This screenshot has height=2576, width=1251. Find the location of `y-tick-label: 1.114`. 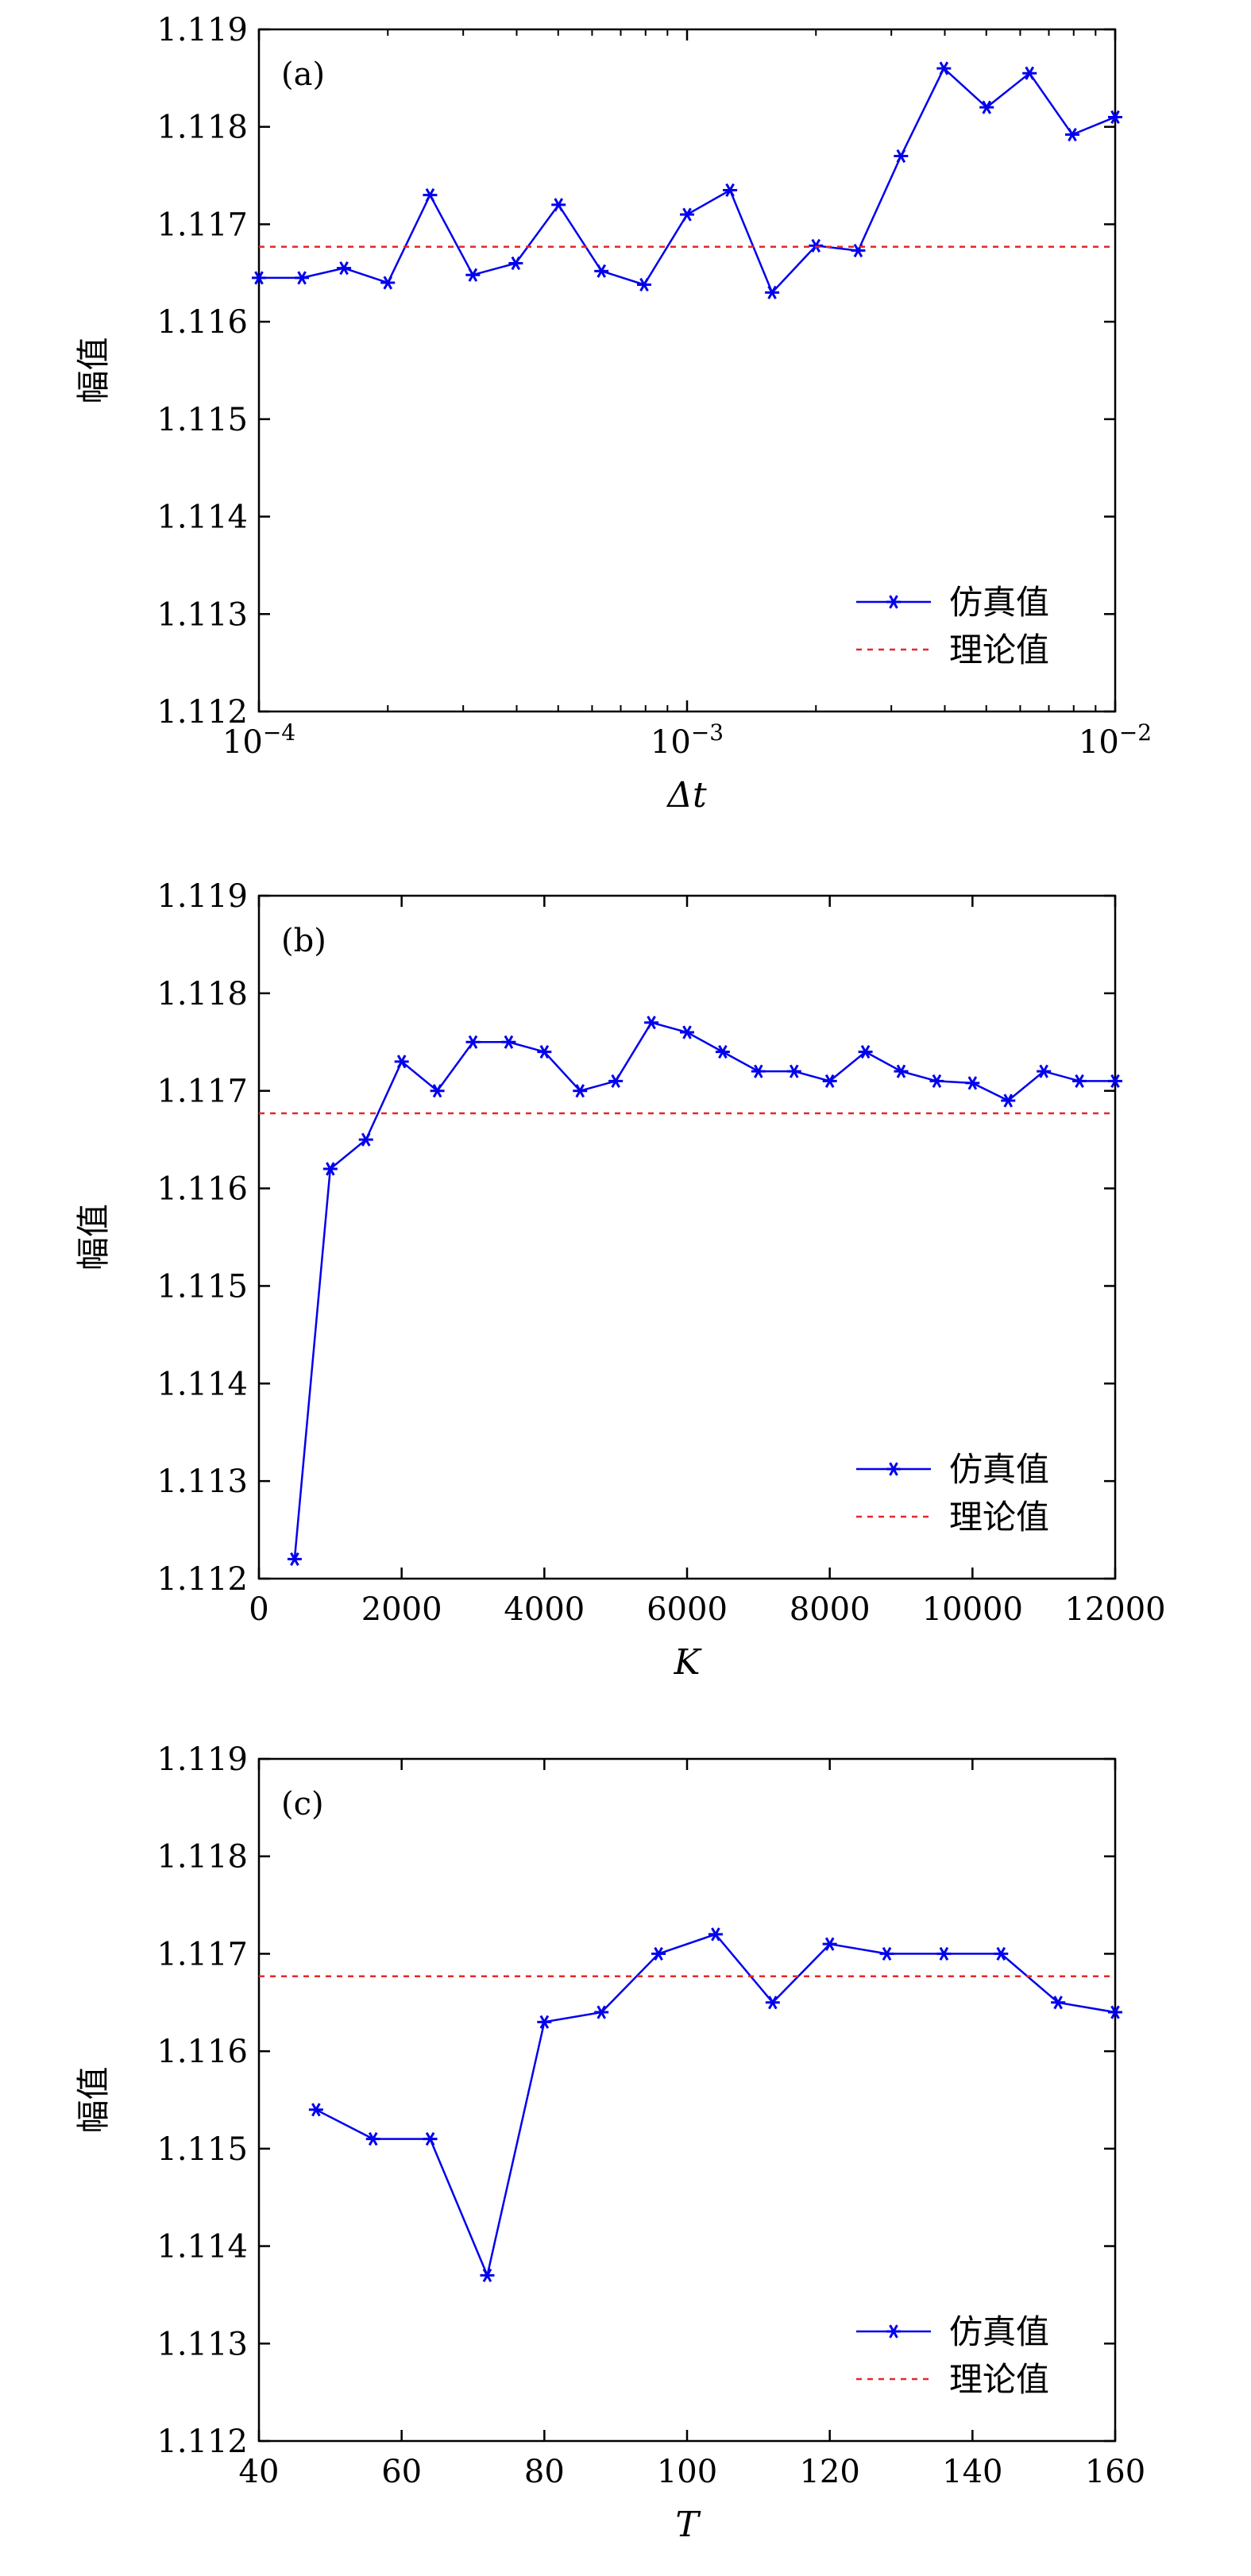

y-tick-label: 1.114 is located at coordinates (202, 2247).